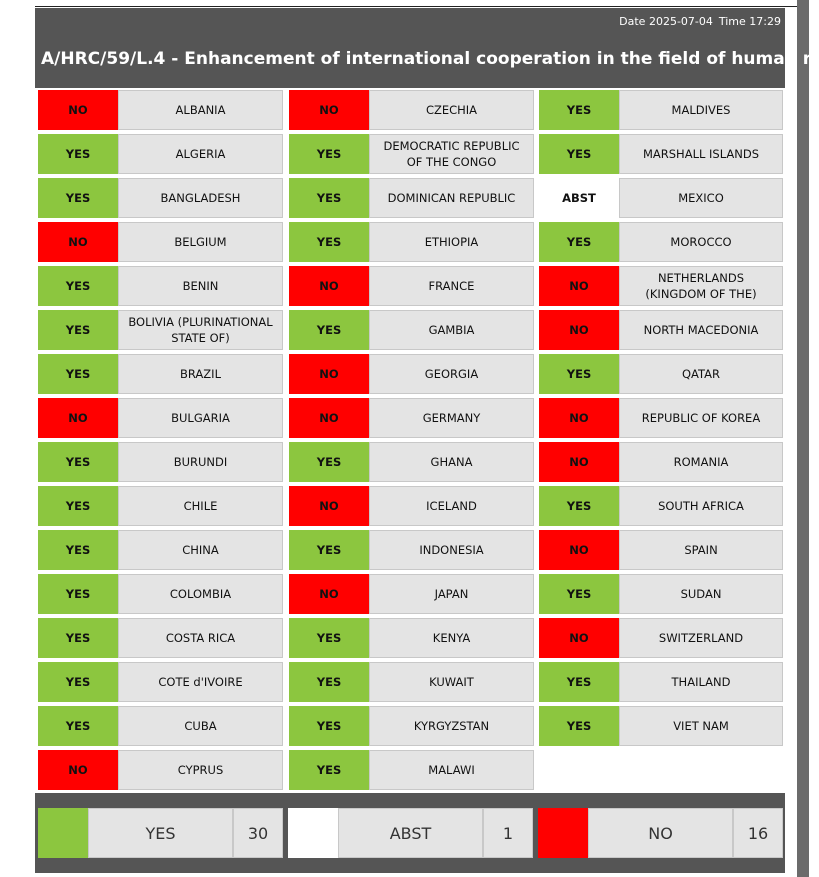 This screenshot has height=877, width=819. Describe the element at coordinates (701, 594) in the screenshot. I see `country-cell: SUDAN` at that location.